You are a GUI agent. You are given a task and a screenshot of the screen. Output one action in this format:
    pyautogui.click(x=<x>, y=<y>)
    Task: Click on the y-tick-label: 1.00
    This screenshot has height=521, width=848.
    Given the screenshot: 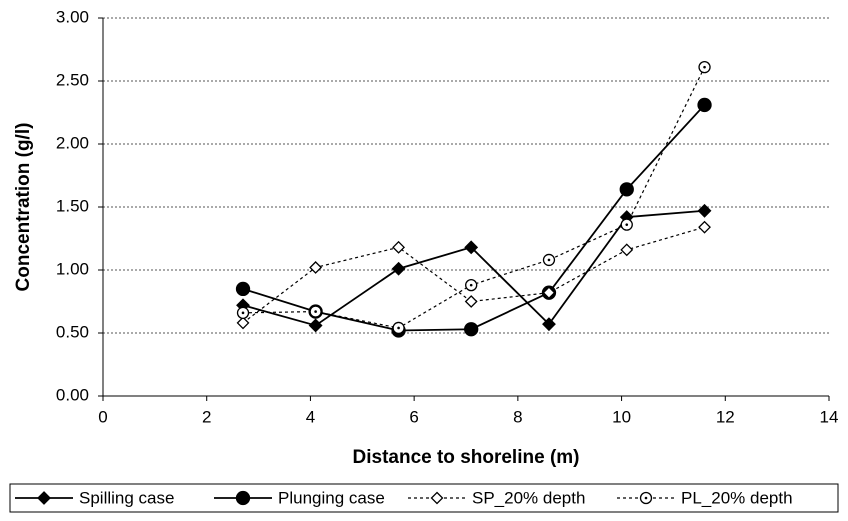 What is the action you would take?
    pyautogui.click(x=72, y=268)
    